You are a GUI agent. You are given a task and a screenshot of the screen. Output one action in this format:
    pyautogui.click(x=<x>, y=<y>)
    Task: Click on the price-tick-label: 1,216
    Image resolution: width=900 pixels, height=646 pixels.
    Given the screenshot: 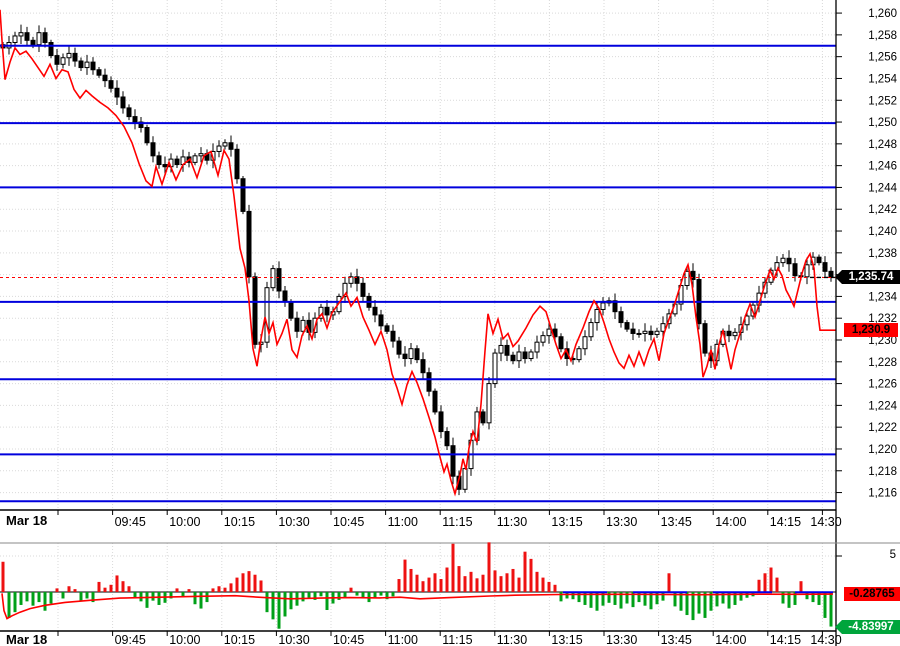 What is the action you would take?
    pyautogui.click(x=882, y=494)
    